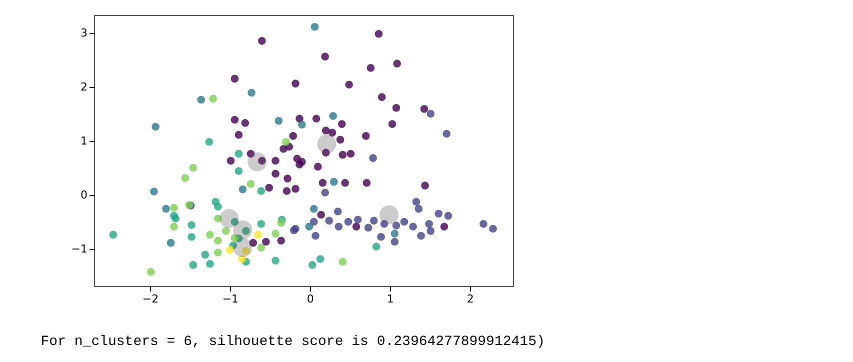 Image resolution: width=853 pixels, height=362 pixels. I want to click on y-tick-label: −1, so click(79, 249).